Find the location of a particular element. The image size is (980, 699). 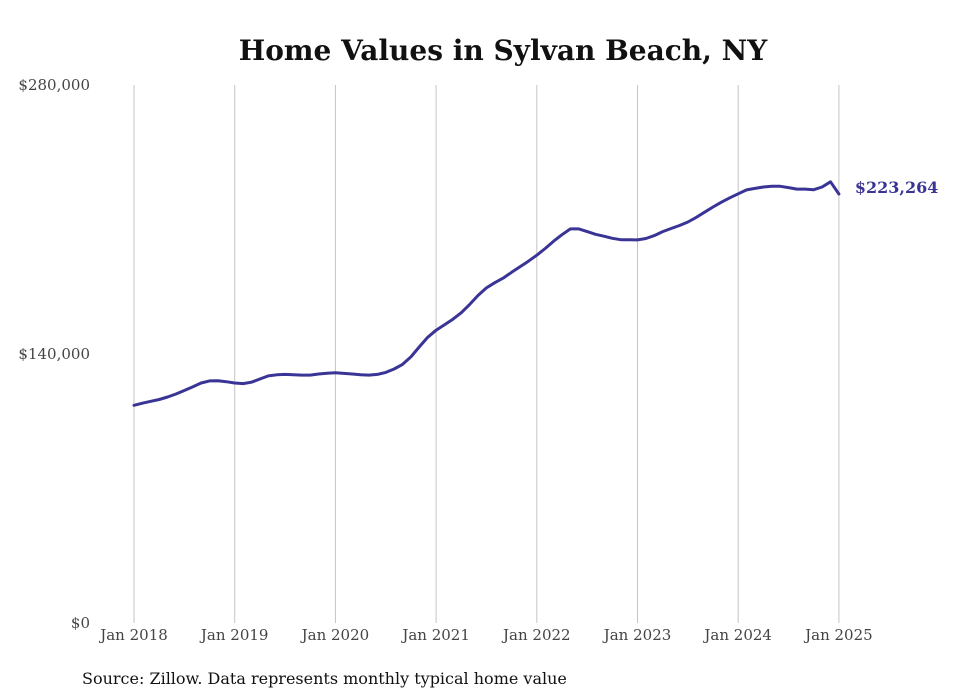

y-tick-label: $0 is located at coordinates (80, 623).